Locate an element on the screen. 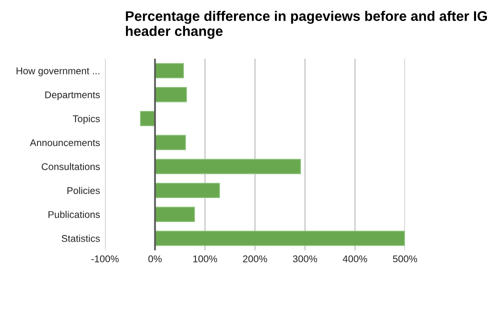  x-tick-label: 100% is located at coordinates (205, 258).